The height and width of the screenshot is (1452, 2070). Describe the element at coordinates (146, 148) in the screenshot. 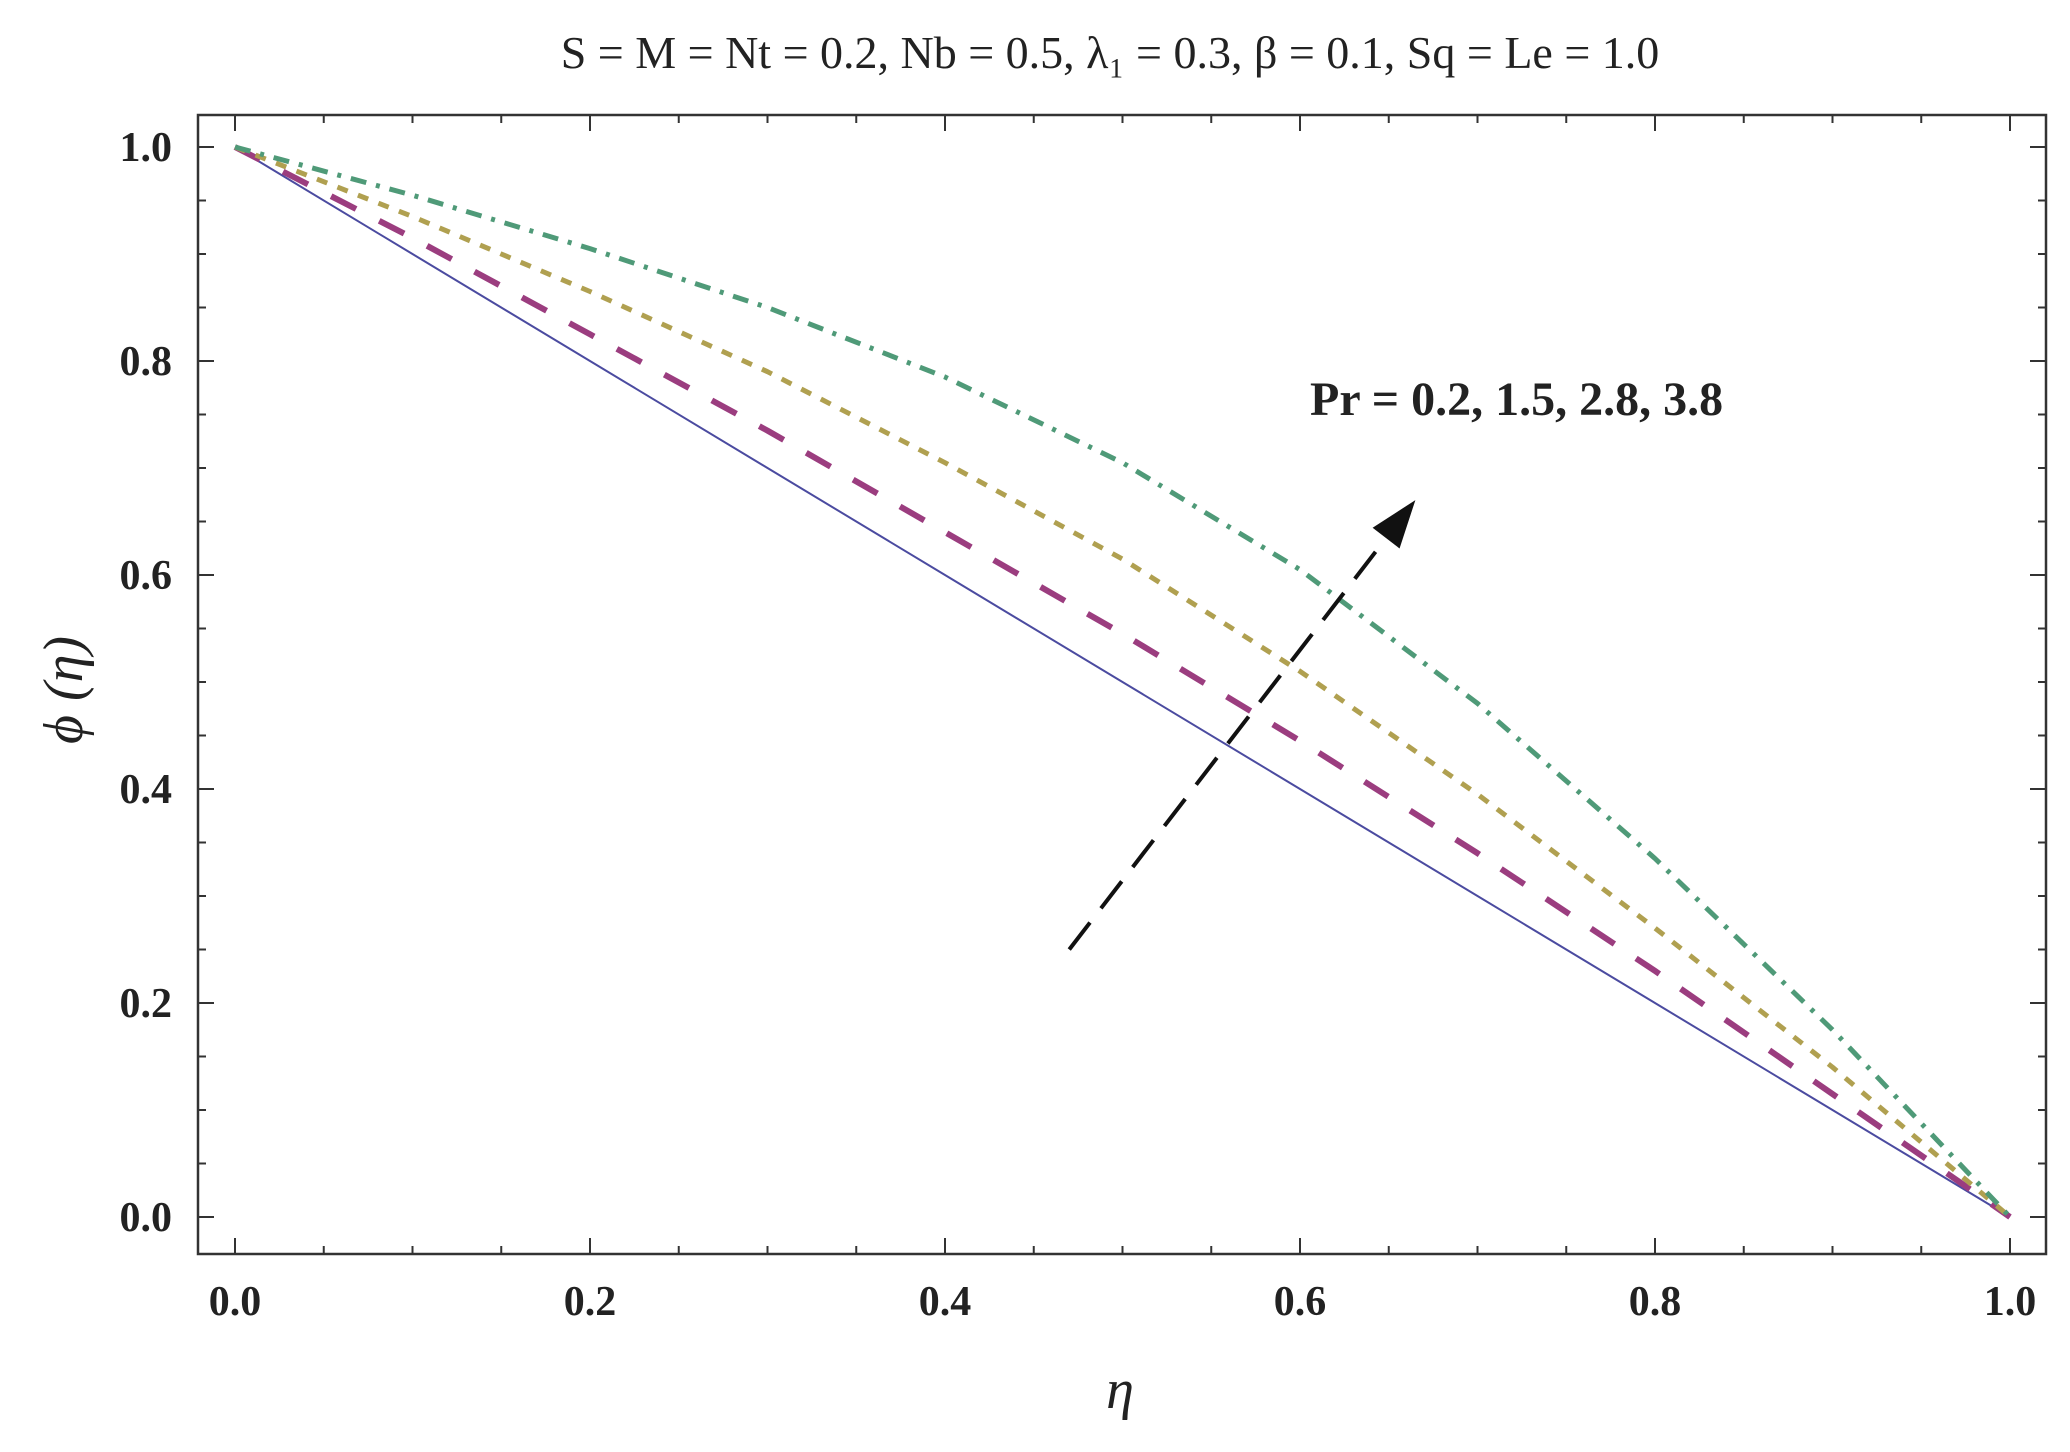

I see `y-tick-label: 1.0` at that location.